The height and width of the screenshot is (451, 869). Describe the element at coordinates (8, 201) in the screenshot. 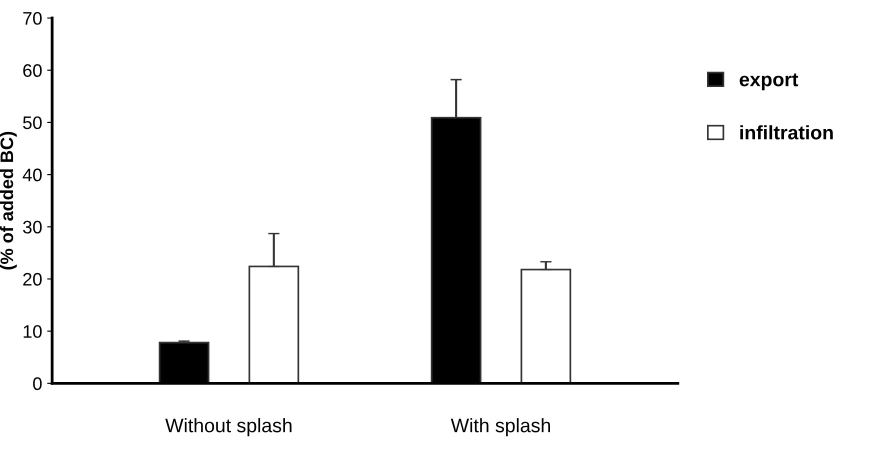

I see `y-axis-title: (% of added BC)` at that location.